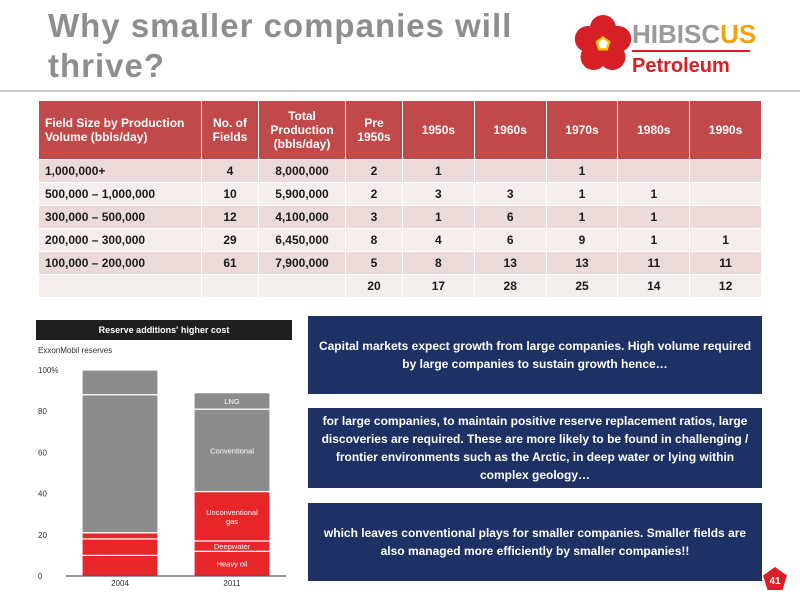 This screenshot has height=600, width=800. What do you see at coordinates (120, 263) in the screenshot?
I see `table-cell: 100,000 – 200,000` at bounding box center [120, 263].